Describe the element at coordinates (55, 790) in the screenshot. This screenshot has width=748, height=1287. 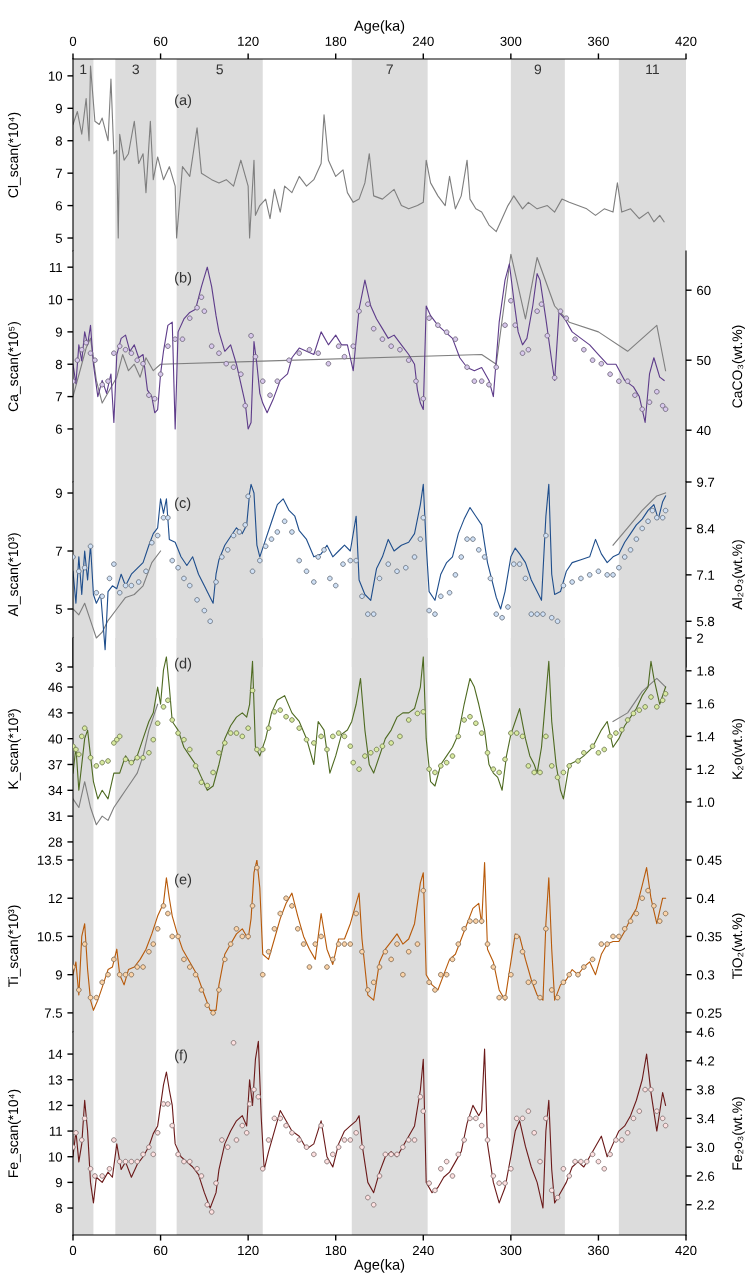
I see `y-tick-label: 34` at that location.